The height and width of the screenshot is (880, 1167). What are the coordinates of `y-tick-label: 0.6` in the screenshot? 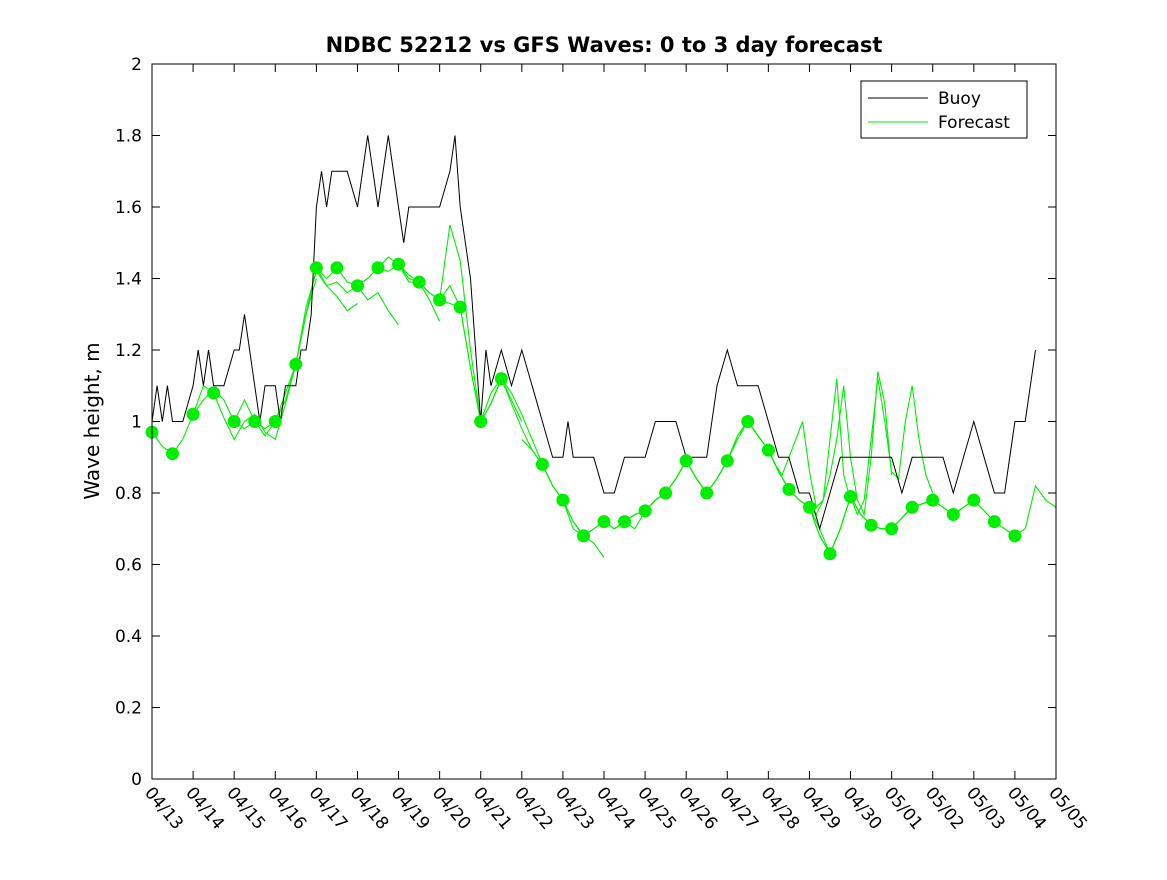 It's located at (128, 566).